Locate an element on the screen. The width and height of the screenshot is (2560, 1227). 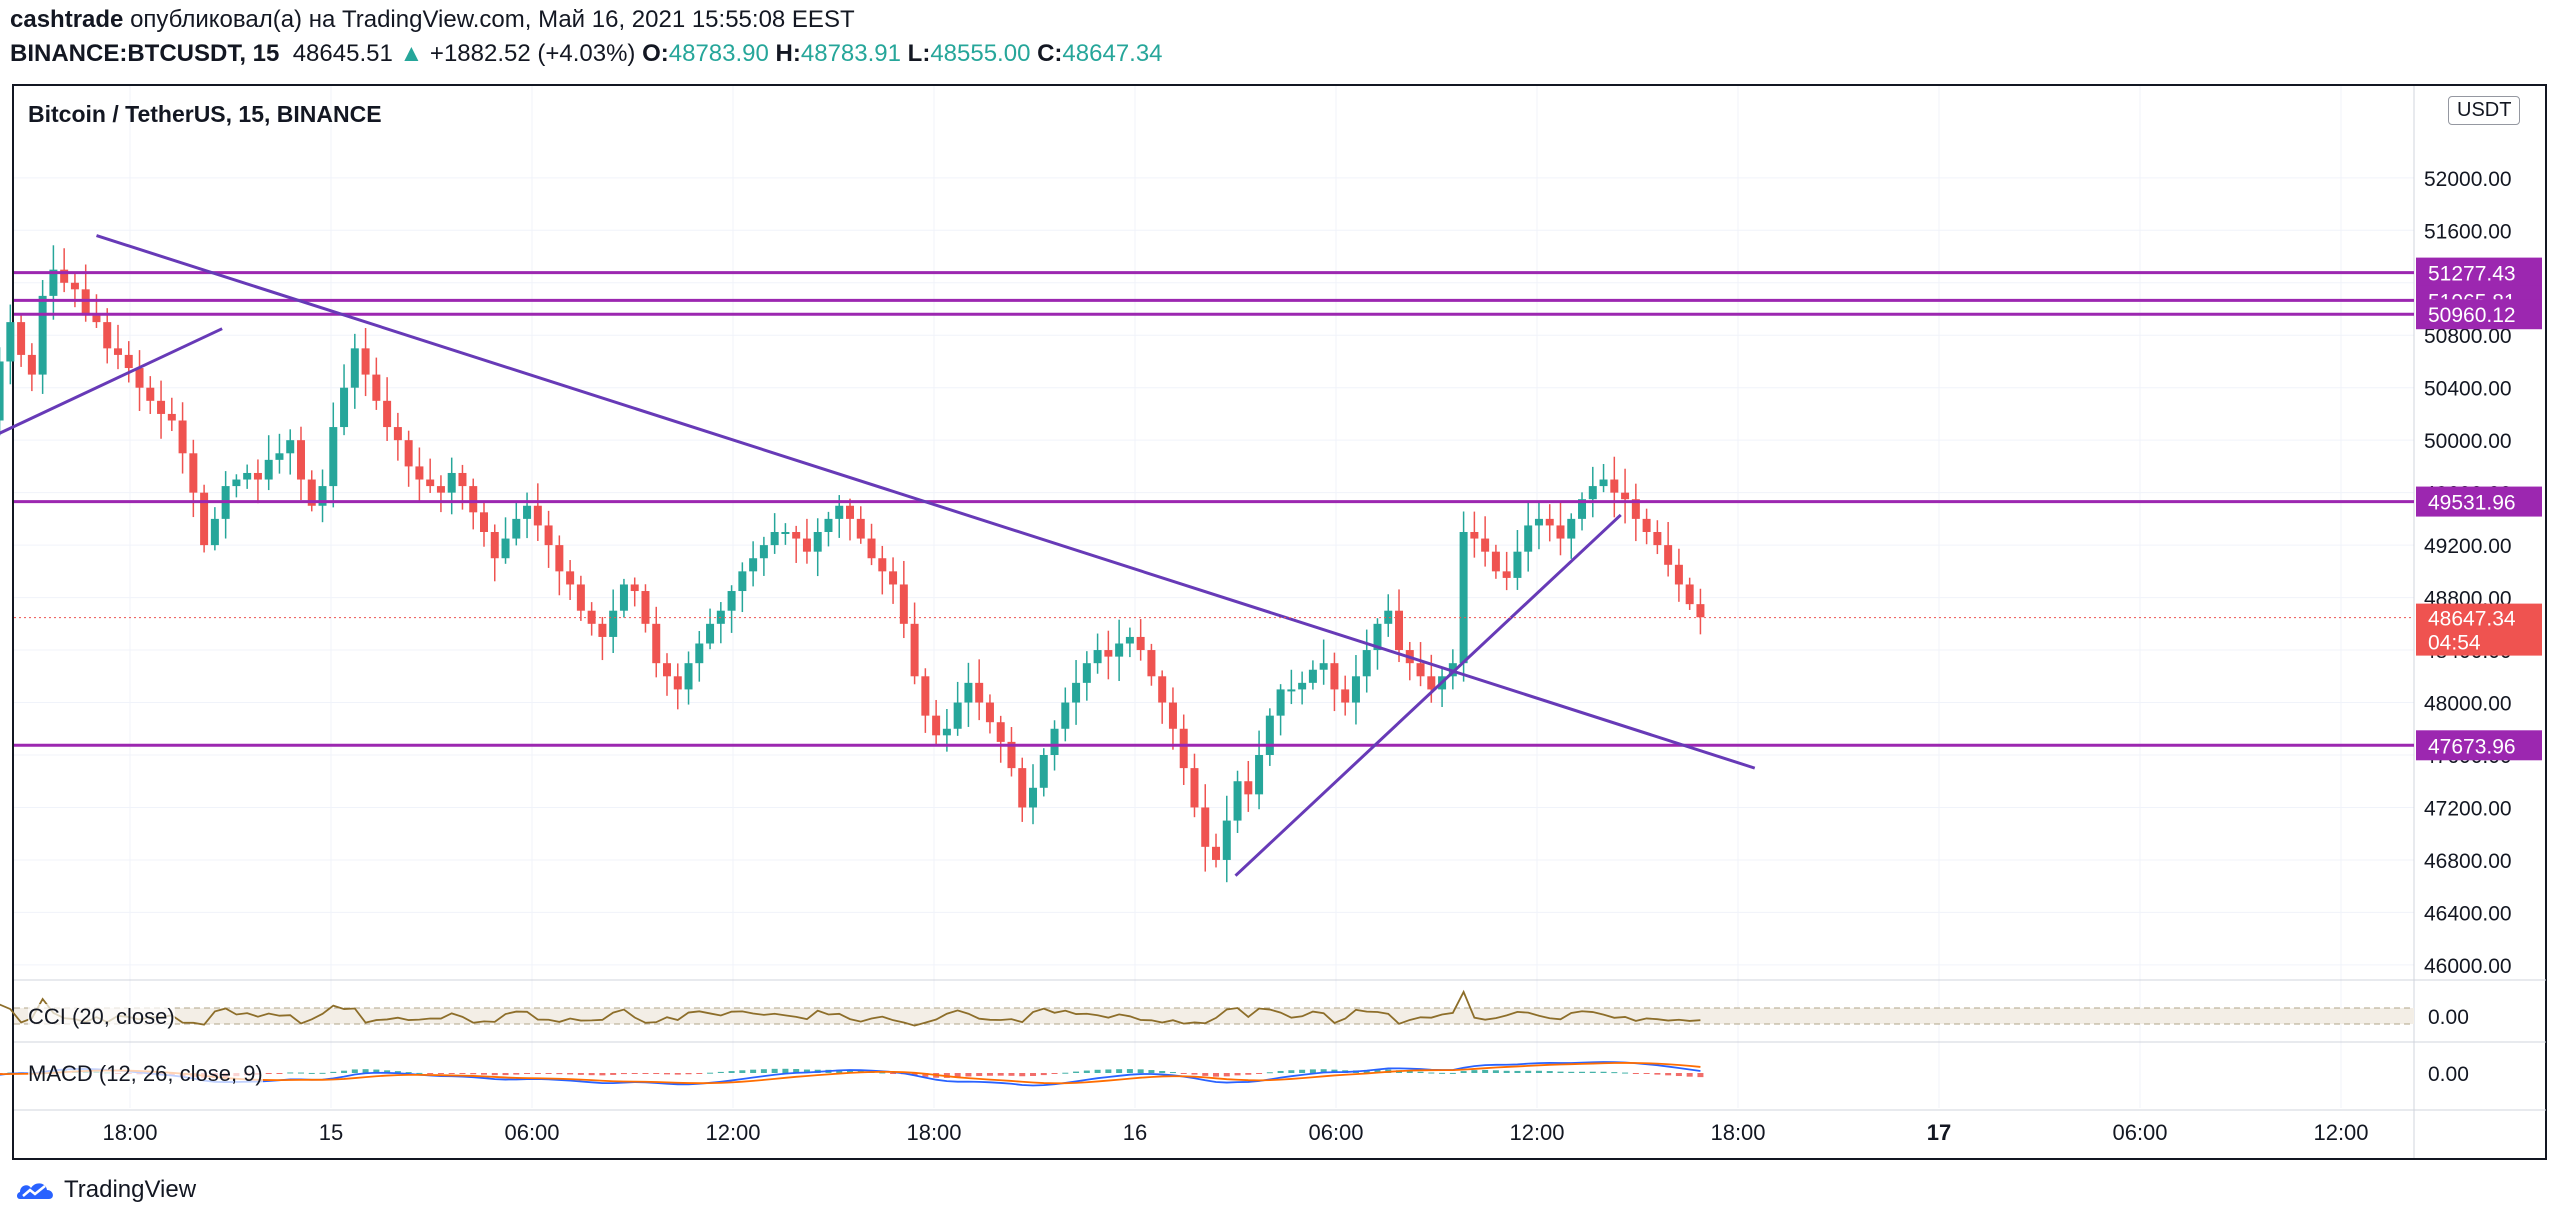
x-tick-label: 12:00 is located at coordinates (732, 1132).